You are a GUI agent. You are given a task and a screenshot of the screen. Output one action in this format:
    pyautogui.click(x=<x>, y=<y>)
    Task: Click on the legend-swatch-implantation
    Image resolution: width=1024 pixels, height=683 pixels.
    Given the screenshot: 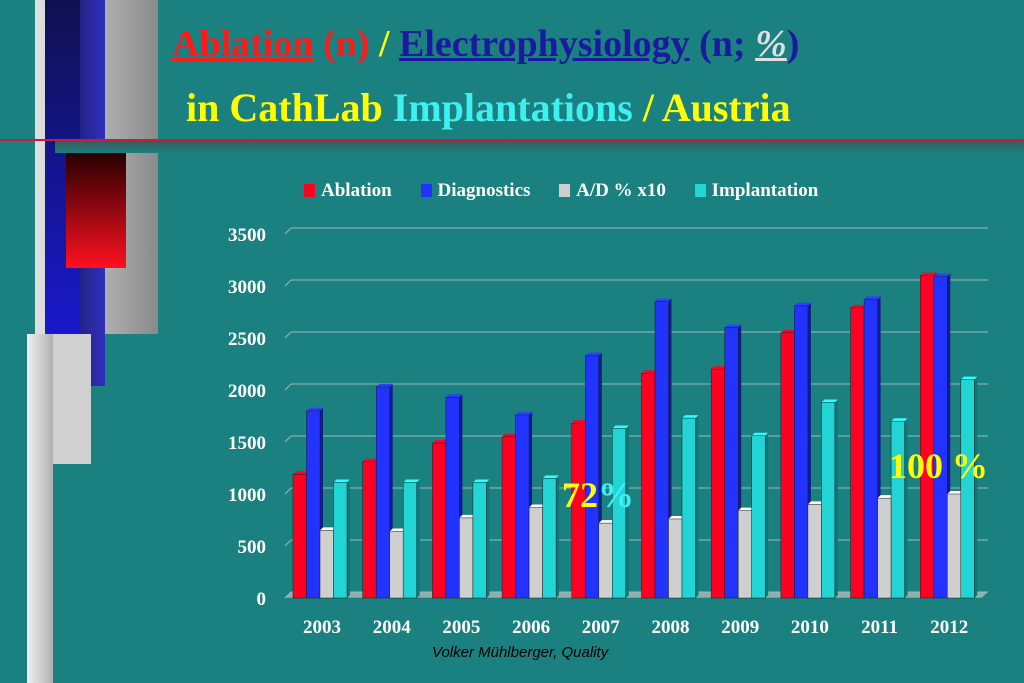 What is the action you would take?
    pyautogui.click(x=700, y=190)
    